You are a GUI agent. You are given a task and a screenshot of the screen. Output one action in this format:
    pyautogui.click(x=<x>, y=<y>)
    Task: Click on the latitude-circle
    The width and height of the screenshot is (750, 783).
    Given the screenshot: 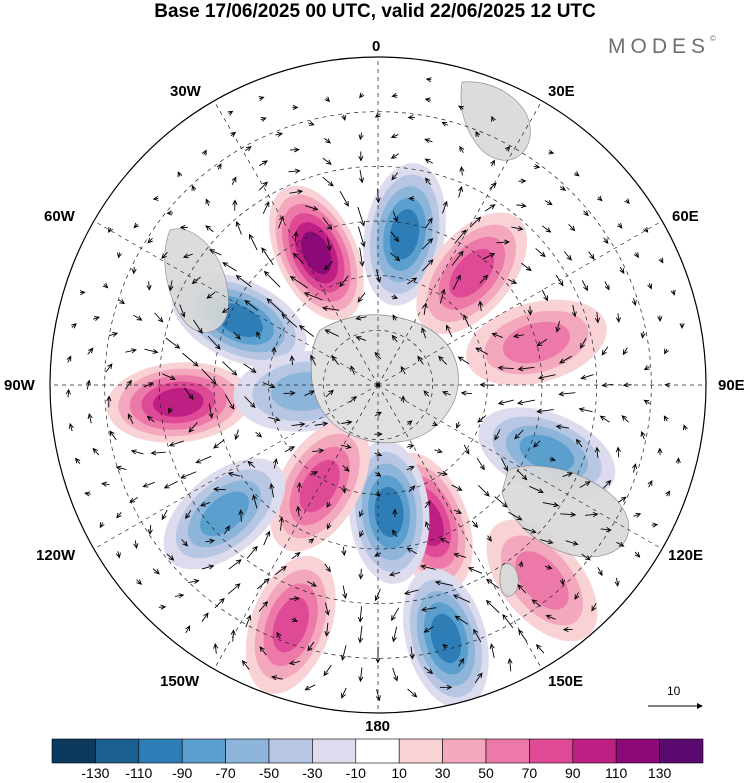 What is the action you would take?
    pyautogui.click(x=378, y=385)
    